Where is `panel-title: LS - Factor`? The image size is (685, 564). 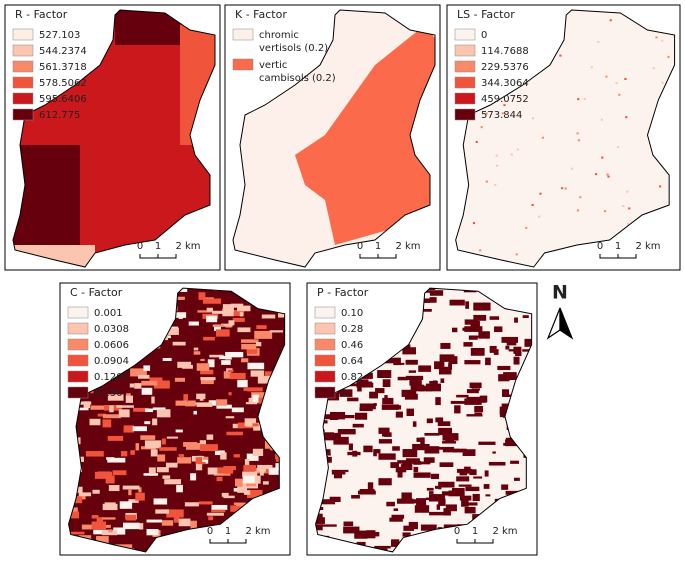 panel-title: LS - Factor is located at coordinates (486, 14).